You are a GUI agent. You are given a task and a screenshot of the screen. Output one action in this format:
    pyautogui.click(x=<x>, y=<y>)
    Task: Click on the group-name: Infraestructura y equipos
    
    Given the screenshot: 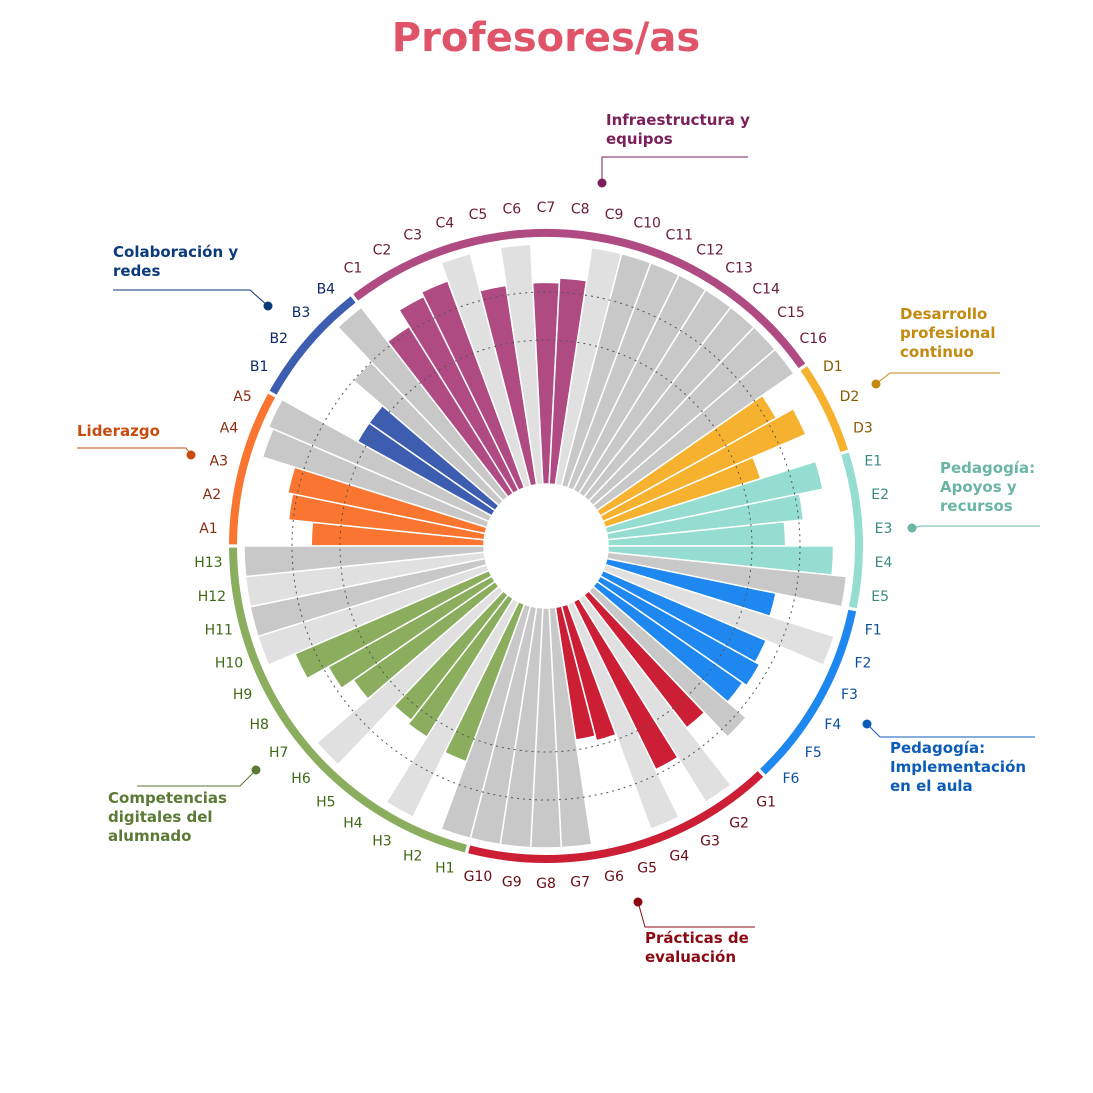 What is the action you would take?
    pyautogui.click(x=678, y=129)
    